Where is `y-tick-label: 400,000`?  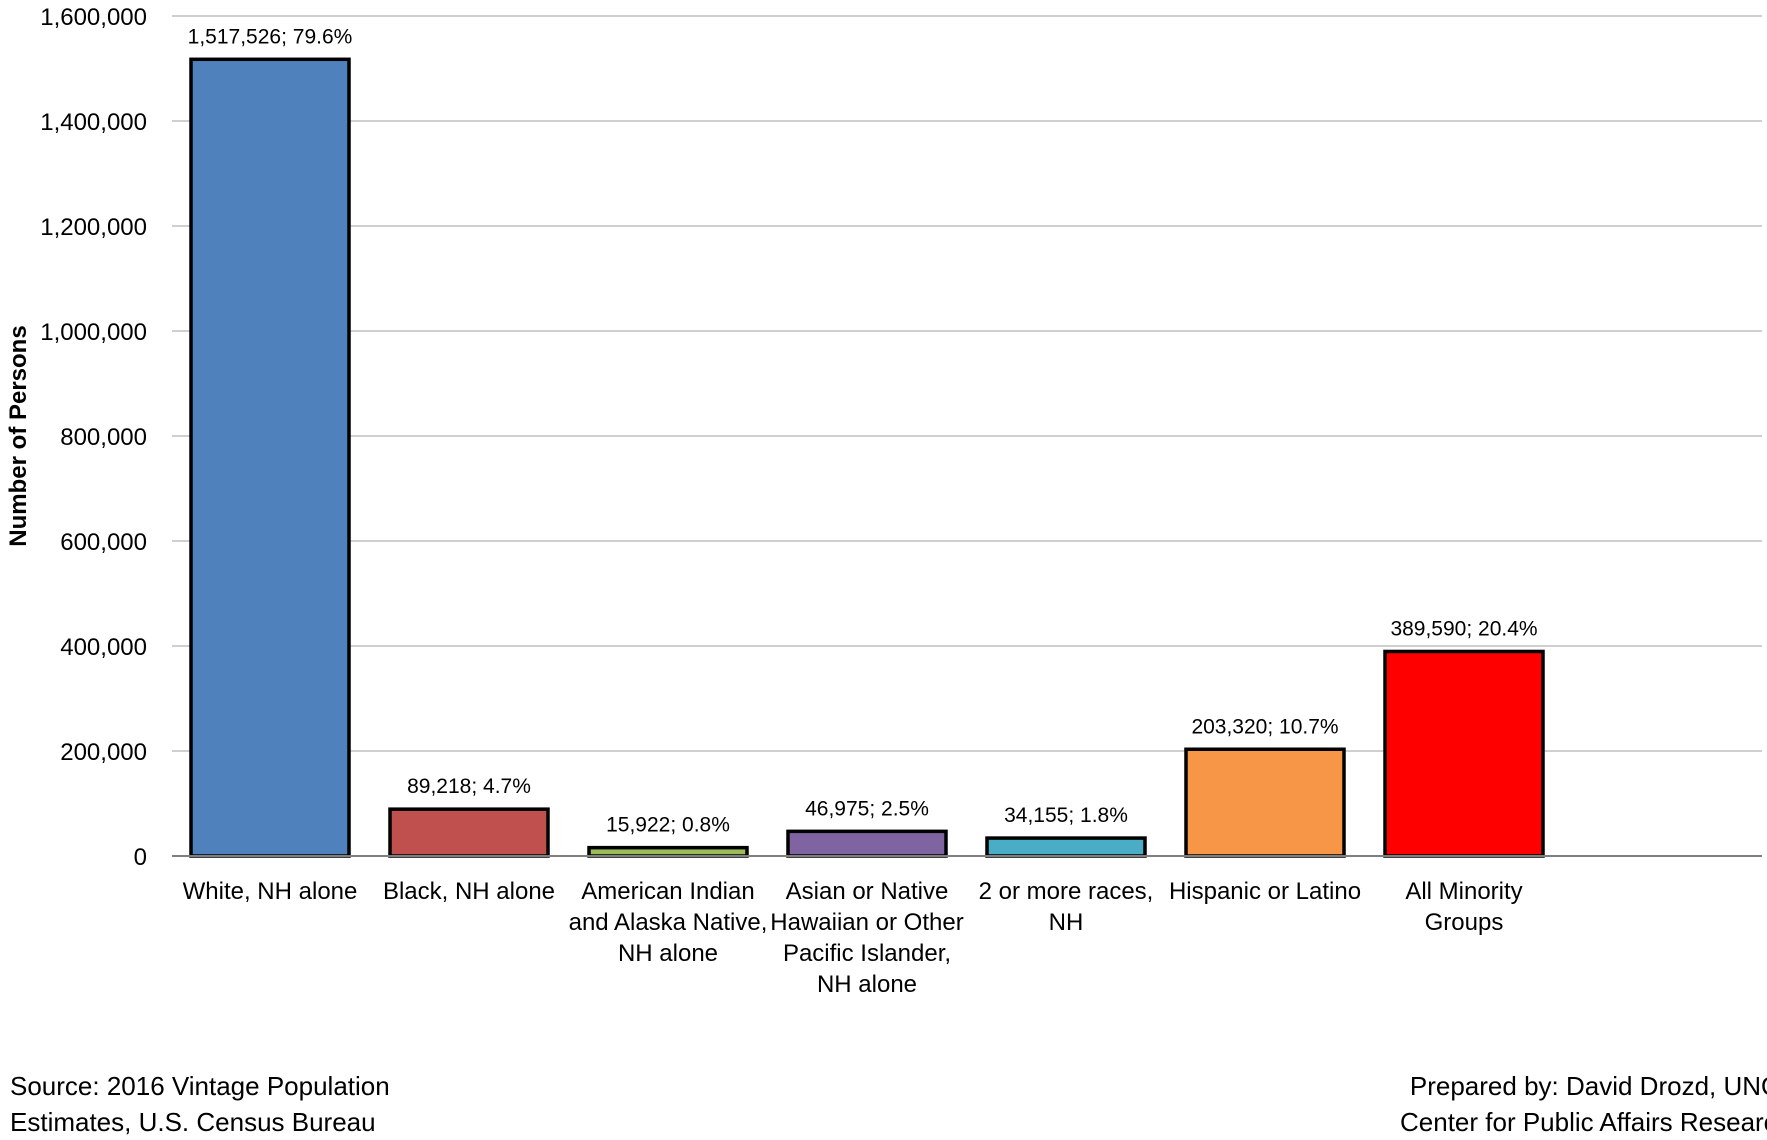
y-tick-label: 400,000 is located at coordinates (103, 647).